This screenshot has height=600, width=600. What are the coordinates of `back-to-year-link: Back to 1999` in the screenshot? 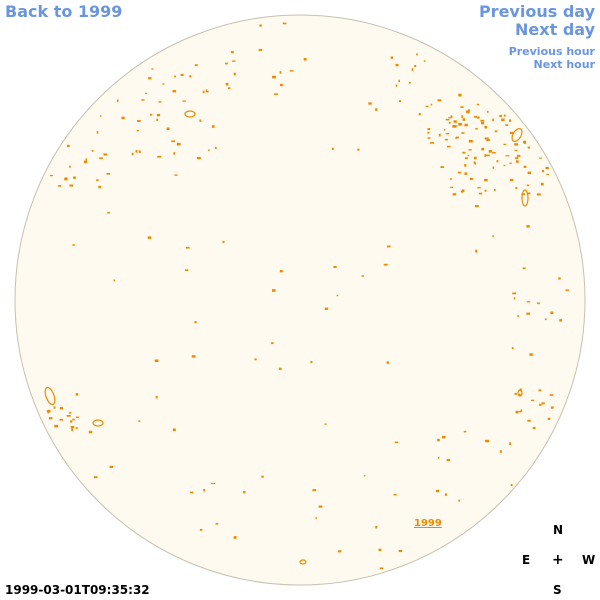 It's located at (64, 11).